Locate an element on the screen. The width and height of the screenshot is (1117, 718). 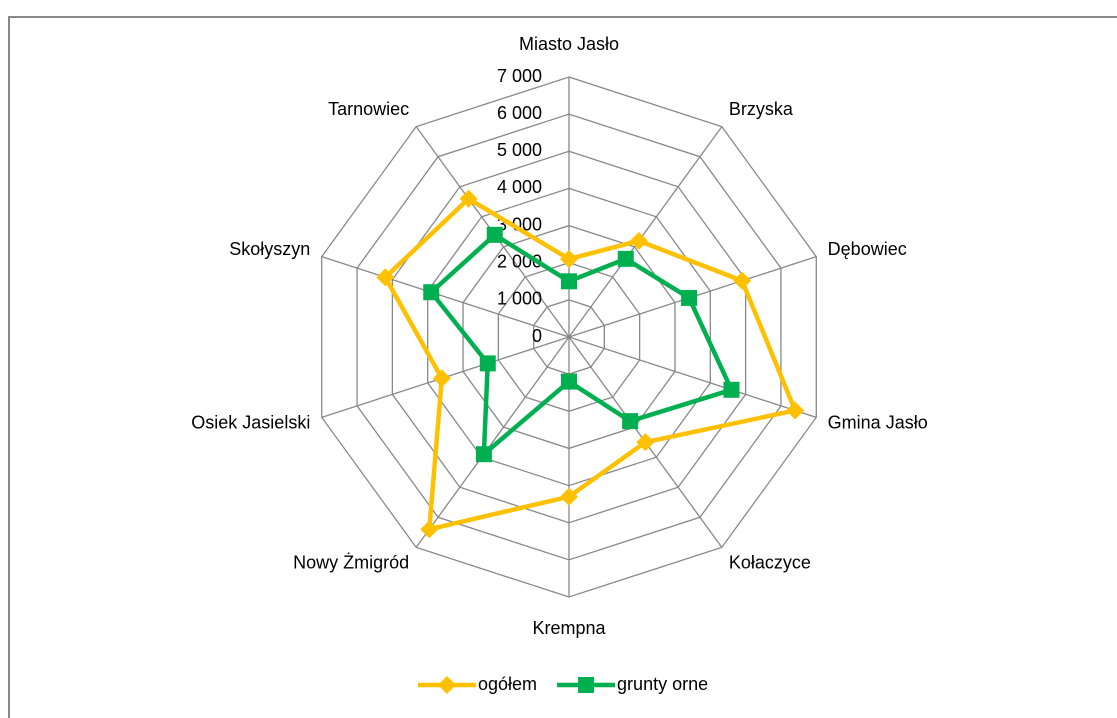
series-line is located at coordinates (581, 344).